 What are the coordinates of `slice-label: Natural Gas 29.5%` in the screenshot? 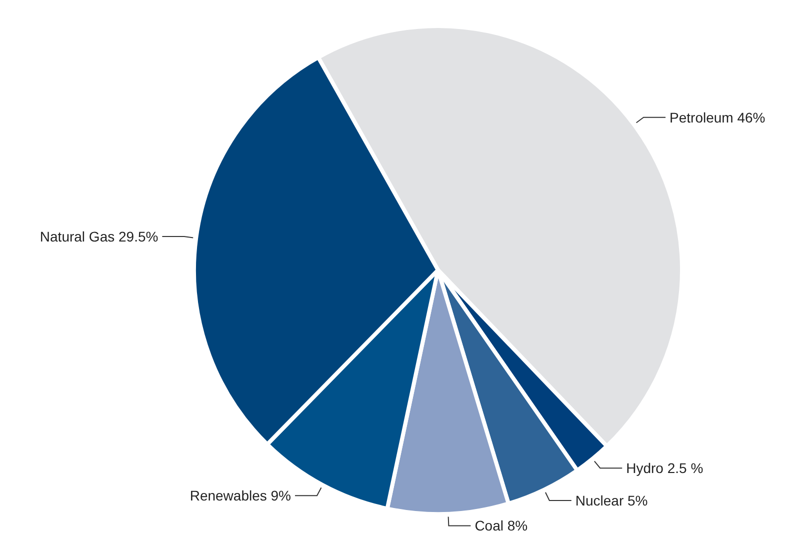 It's located at (99, 236).